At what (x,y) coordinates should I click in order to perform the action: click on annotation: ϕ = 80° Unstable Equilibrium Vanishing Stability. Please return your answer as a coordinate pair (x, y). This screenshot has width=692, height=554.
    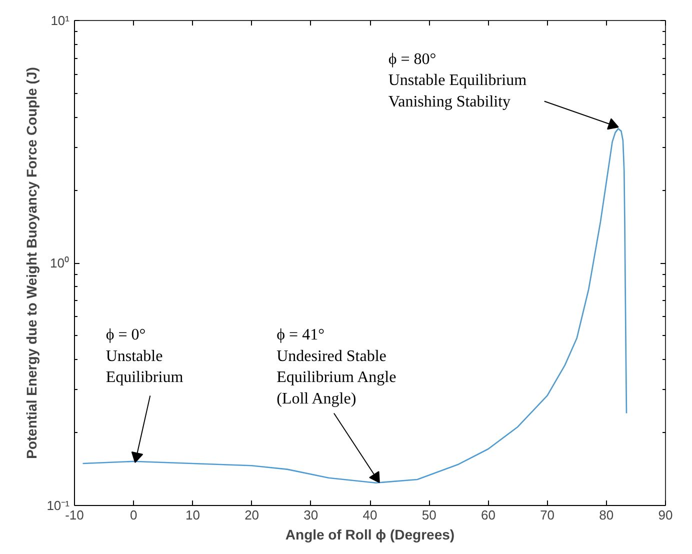
    Looking at the image, I should click on (458, 80).